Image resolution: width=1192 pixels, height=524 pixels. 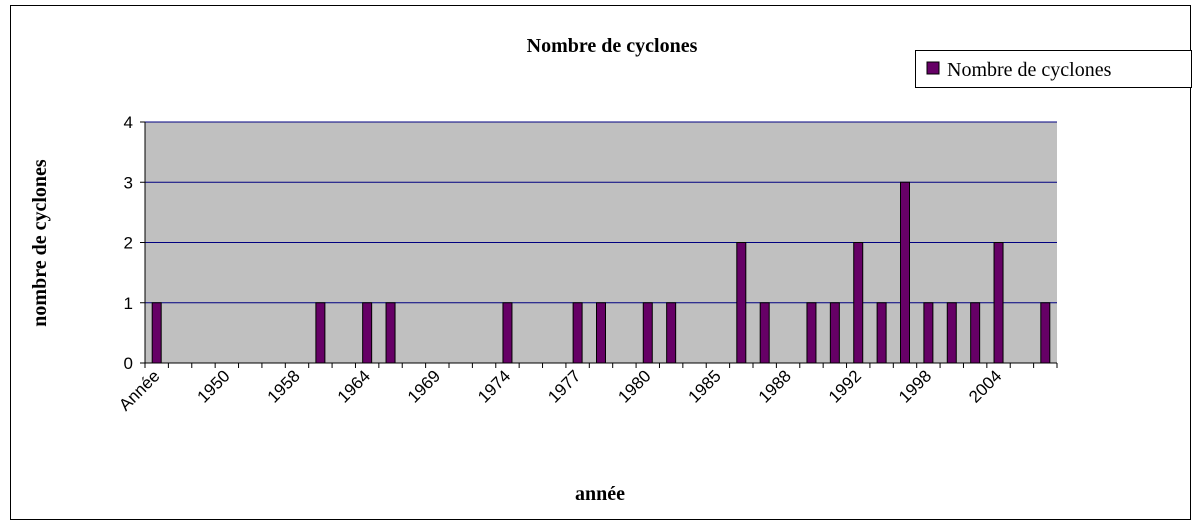 What do you see at coordinates (40, 243) in the screenshot?
I see `y-axis-label: nombre de cyclones` at bounding box center [40, 243].